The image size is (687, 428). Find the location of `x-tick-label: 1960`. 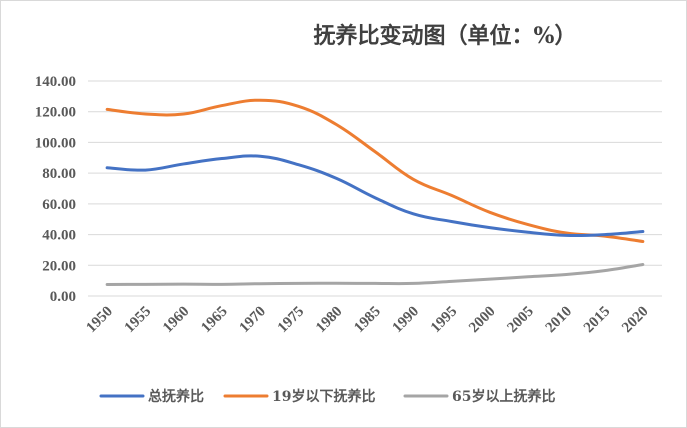

x-tick-label: 1960 is located at coordinates (176, 320).